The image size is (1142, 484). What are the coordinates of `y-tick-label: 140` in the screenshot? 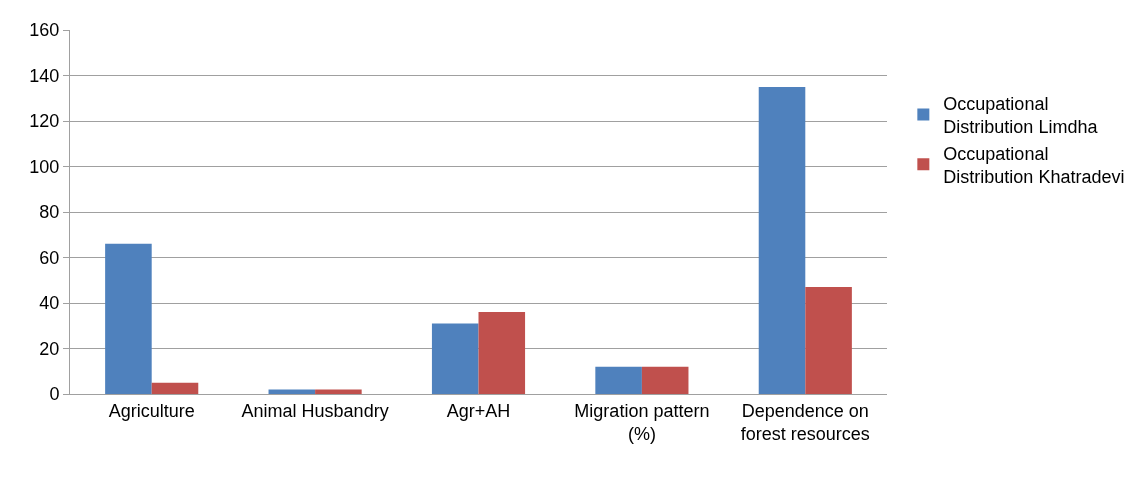 It's located at (44, 75).